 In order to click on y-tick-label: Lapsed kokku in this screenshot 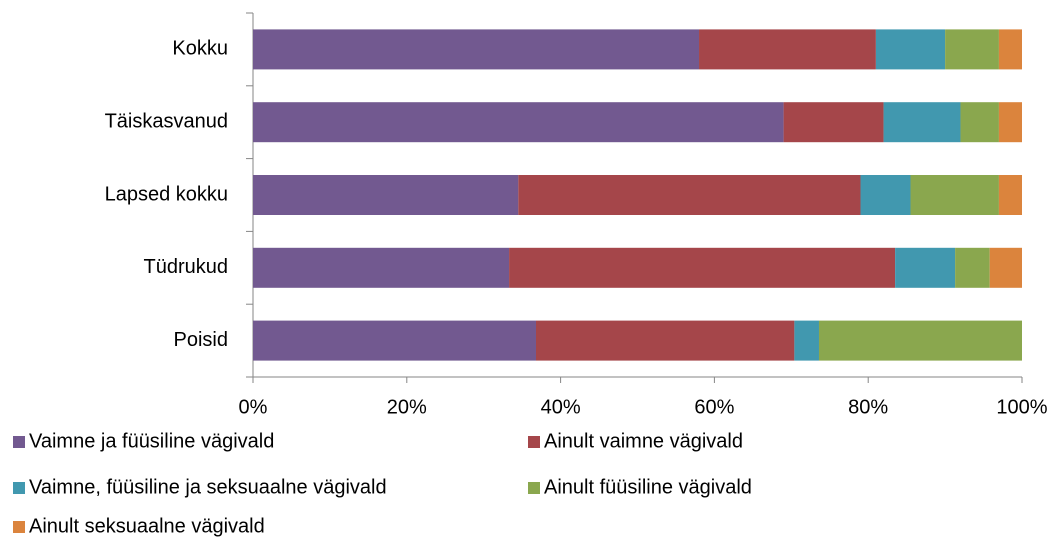, I will do `click(166, 194)`.